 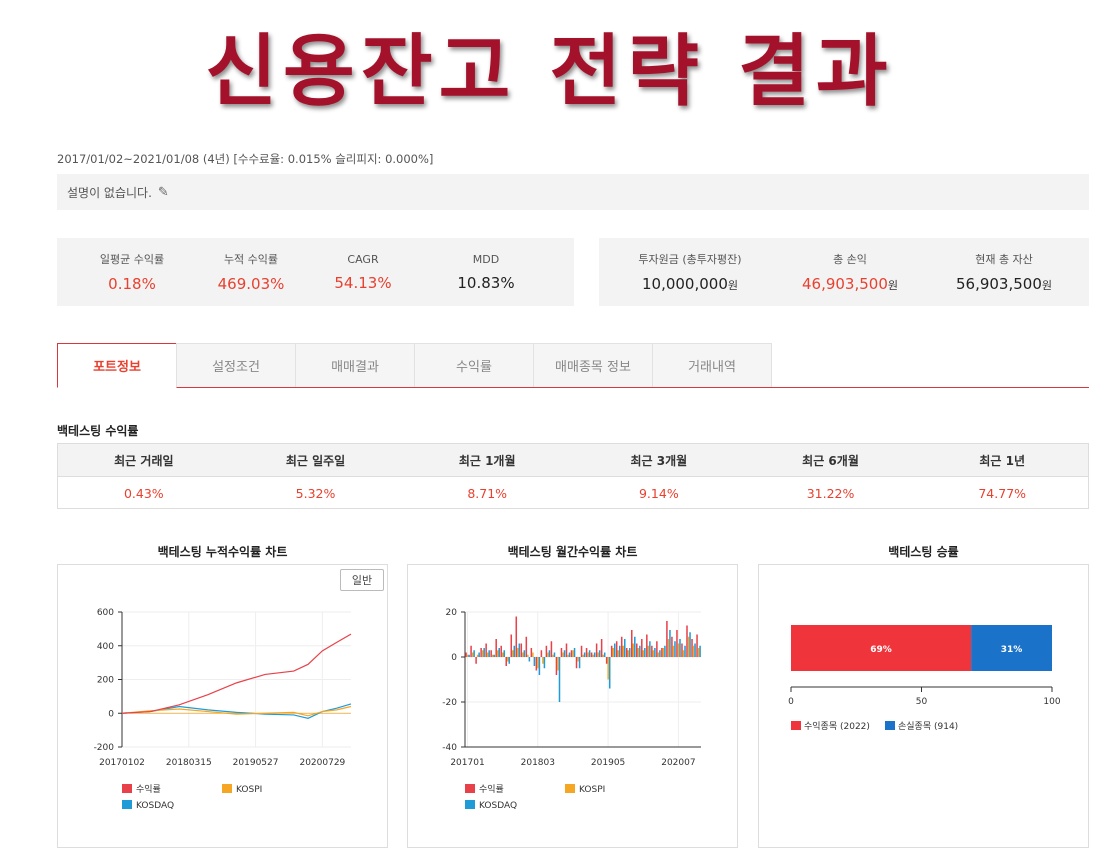 What do you see at coordinates (690, 259) in the screenshot?
I see `stat-label: 투자원금 (총투자평잔)` at bounding box center [690, 259].